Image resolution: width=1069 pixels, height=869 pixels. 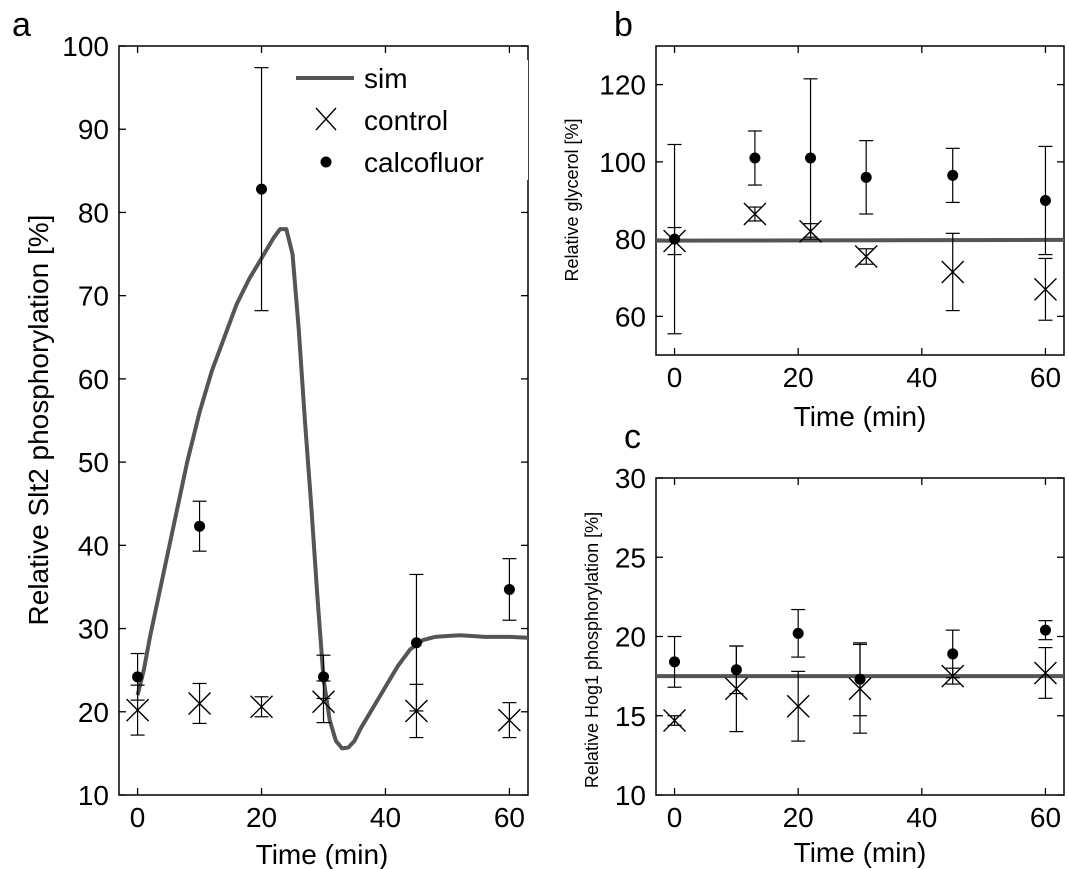 What do you see at coordinates (630, 557) in the screenshot?
I see `y-tick-label: 25` at bounding box center [630, 557].